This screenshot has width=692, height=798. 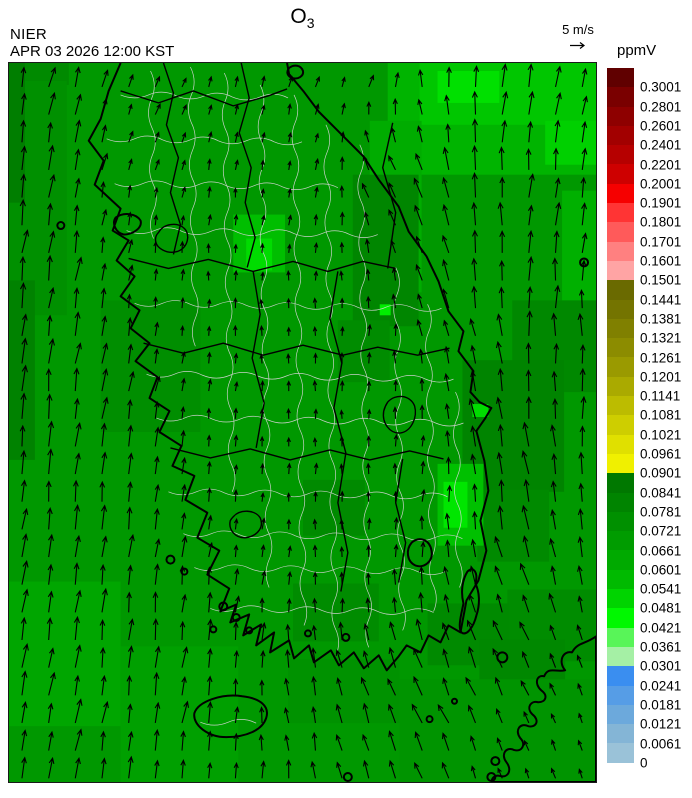 What do you see at coordinates (92, 51) in the screenshot?
I see `timestamp-label: APR 03 2026 12:00 KST` at bounding box center [92, 51].